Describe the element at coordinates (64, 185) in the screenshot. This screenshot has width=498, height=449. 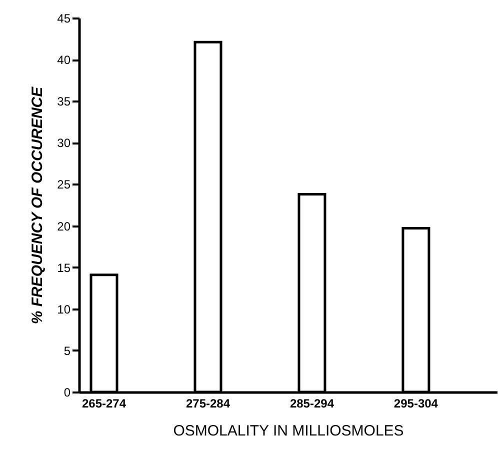
I see `y-tick-label: 25` at that location.